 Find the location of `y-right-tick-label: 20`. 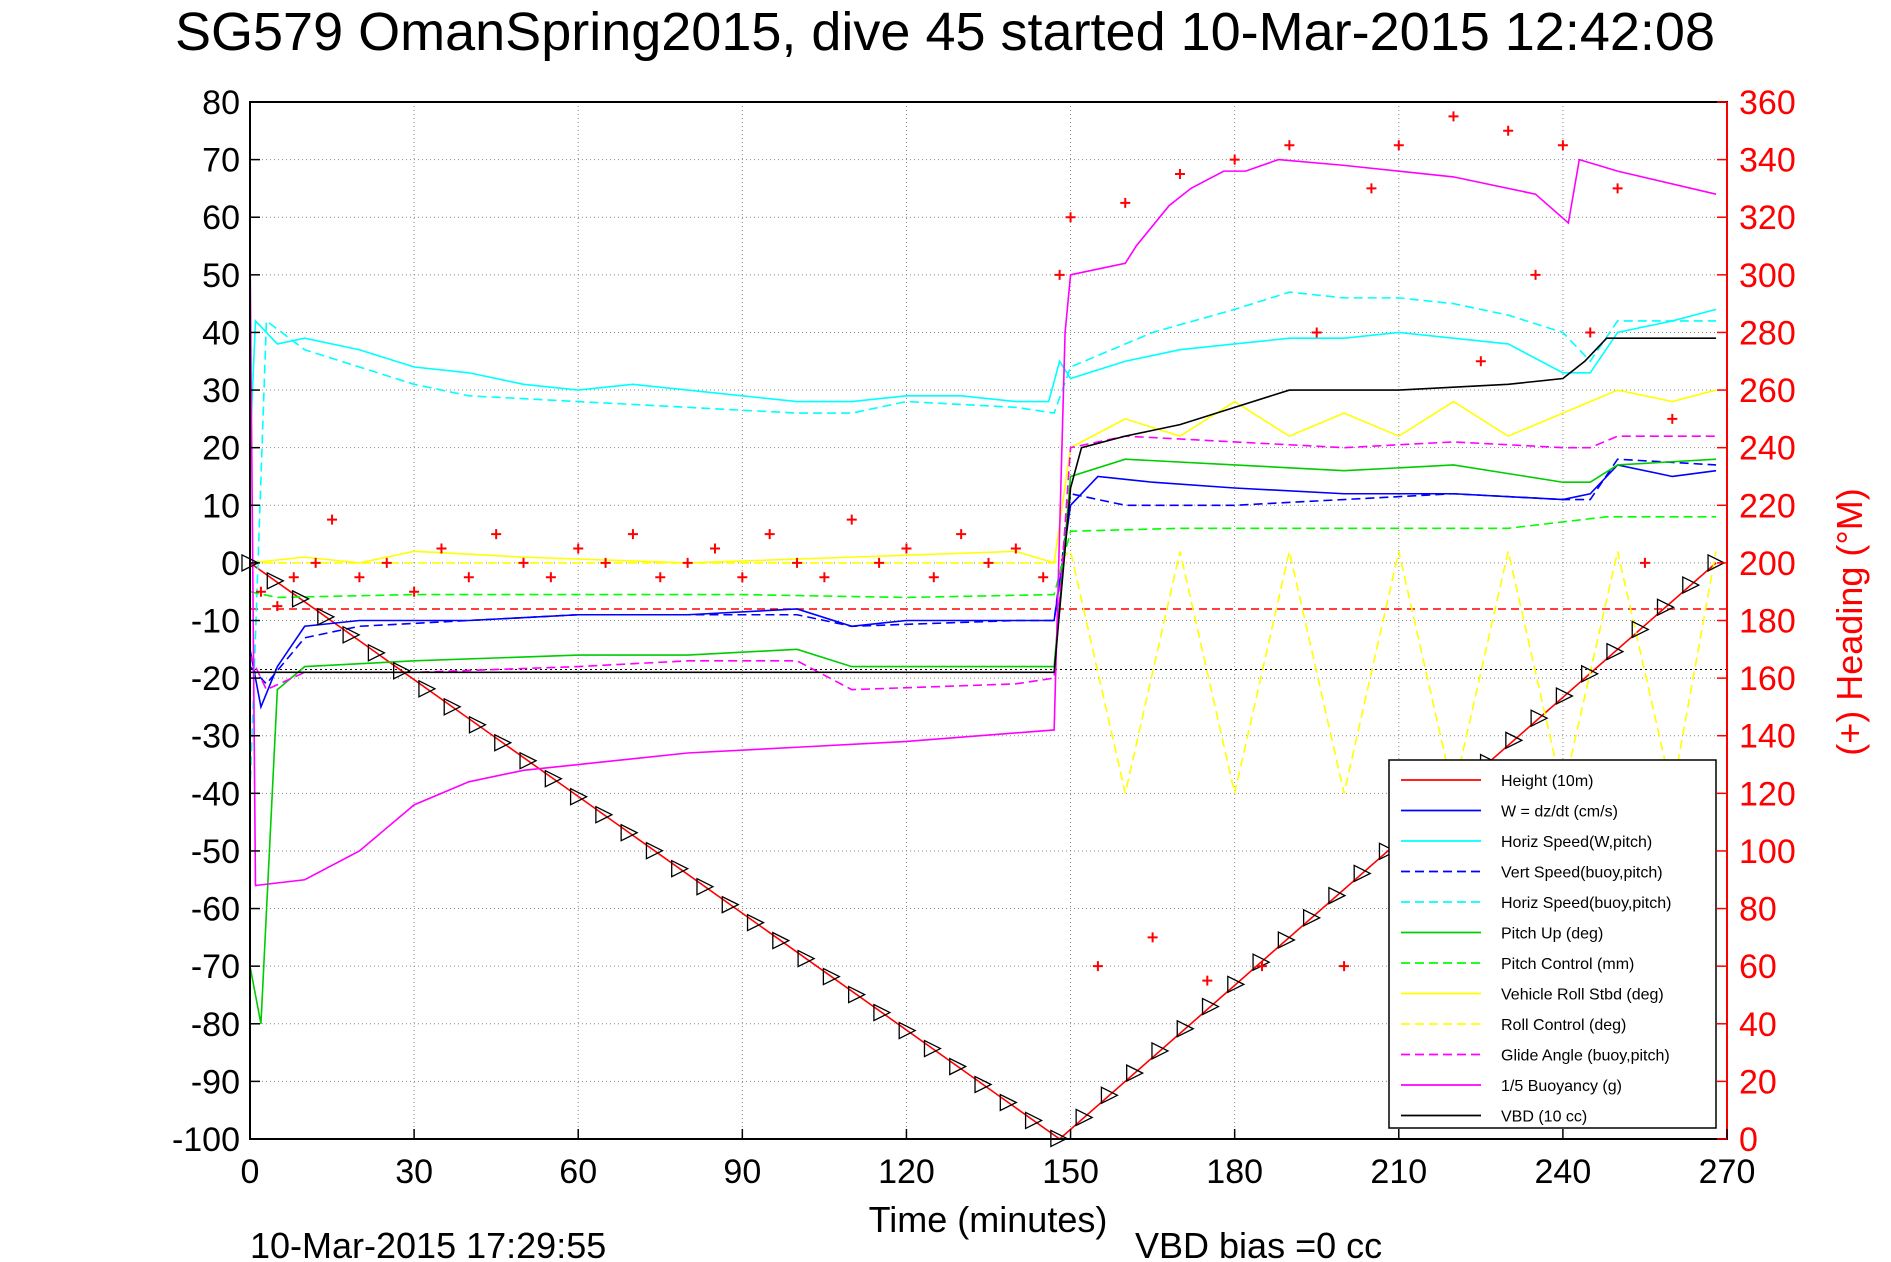

y-right-tick-label: 20 is located at coordinates (1758, 1082).